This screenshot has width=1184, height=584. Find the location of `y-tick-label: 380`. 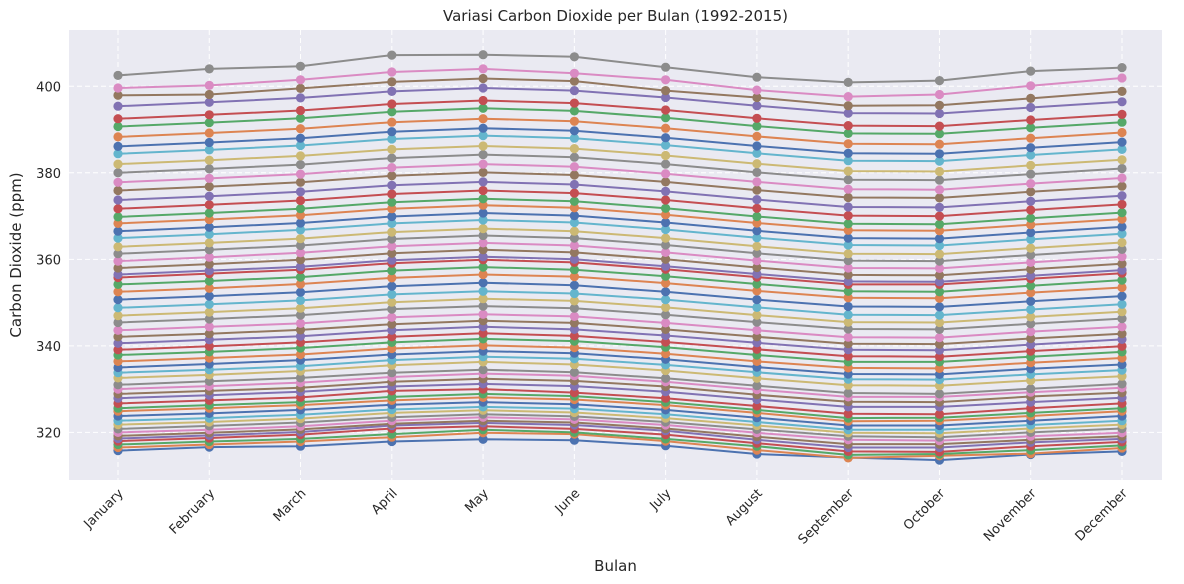

y-tick-label: 380 is located at coordinates (48, 174).